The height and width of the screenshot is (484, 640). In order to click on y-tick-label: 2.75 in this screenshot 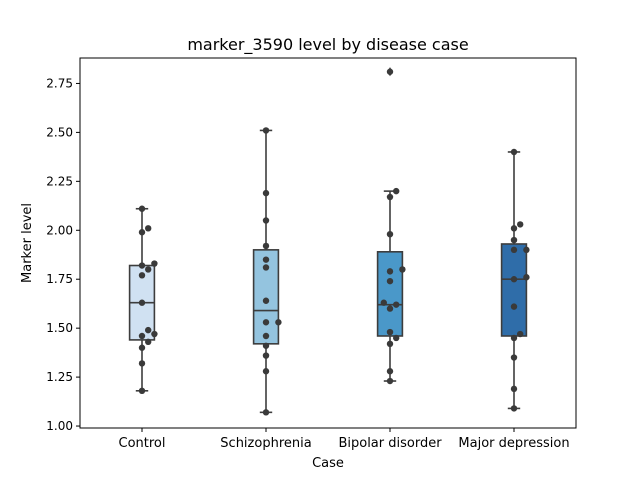, I will do `click(59, 83)`.